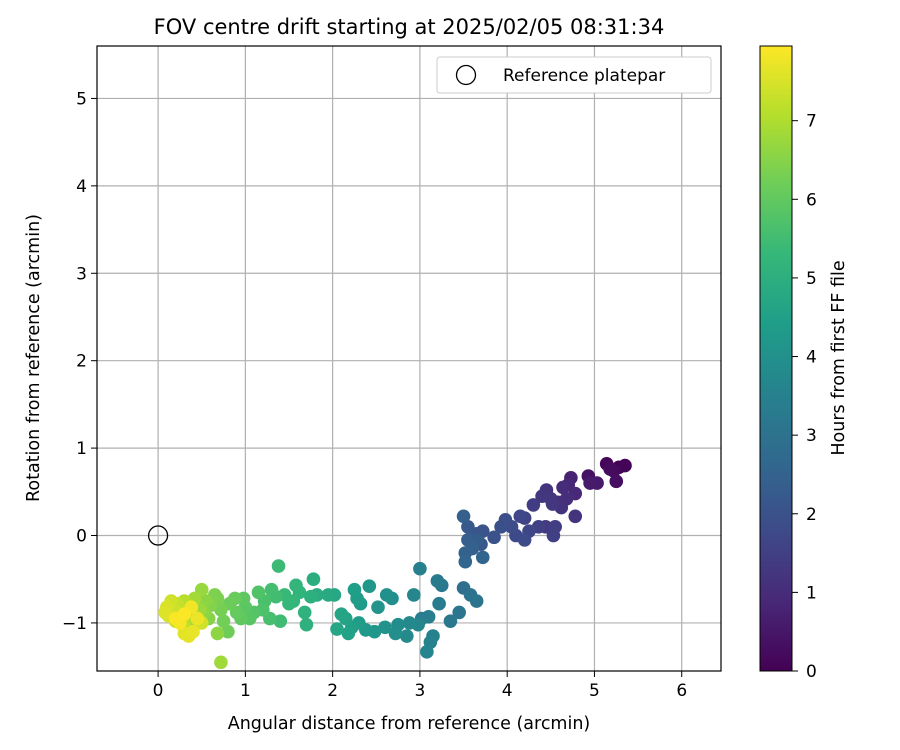 The width and height of the screenshot is (900, 750). Describe the element at coordinates (81, 187) in the screenshot. I see `y-tick-label: 4` at that location.